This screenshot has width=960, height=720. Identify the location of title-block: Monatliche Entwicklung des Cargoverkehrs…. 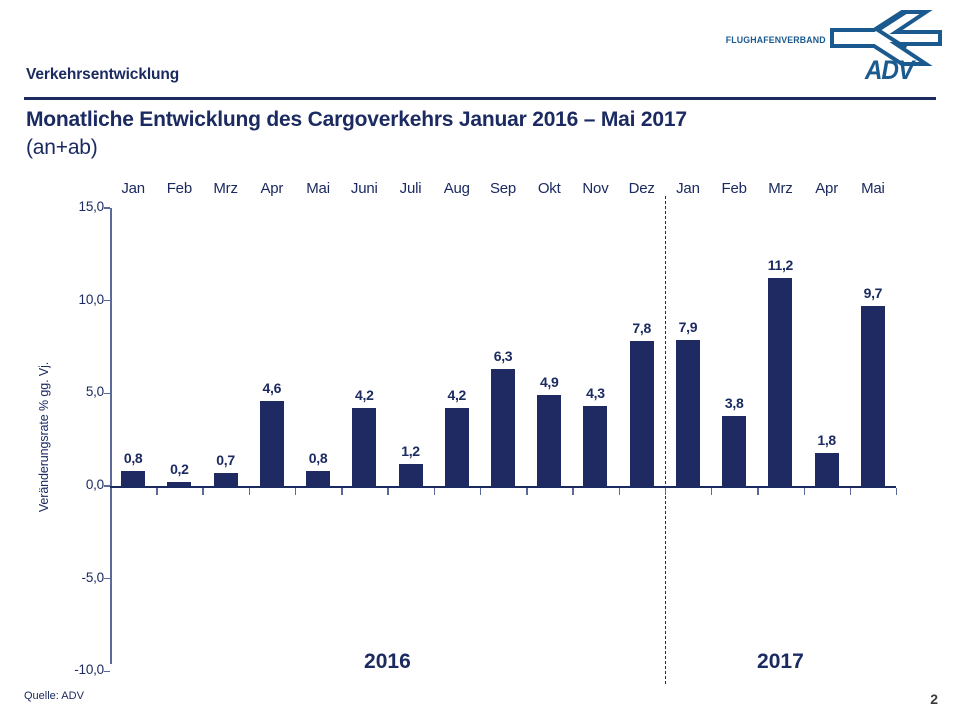
(476, 133).